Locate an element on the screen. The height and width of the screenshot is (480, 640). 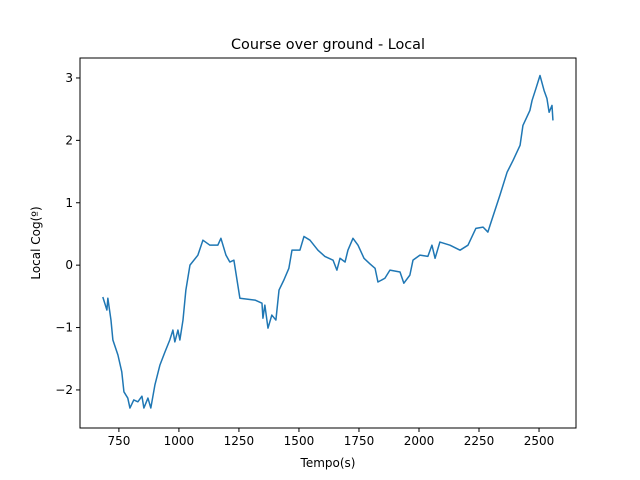
x-axis-label: Tempo(s) is located at coordinates (328, 463).